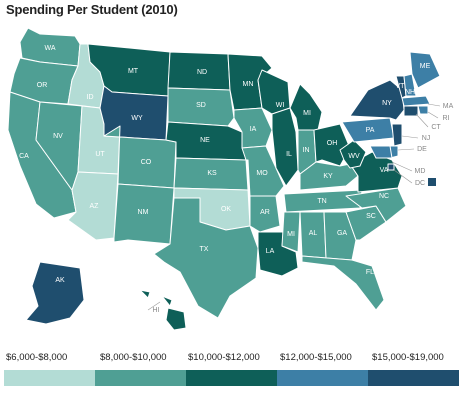 Image resolution: width=462 pixels, height=400 pixels. What do you see at coordinates (306, 150) in the screenshot?
I see `state-label-in: IN` at bounding box center [306, 150].